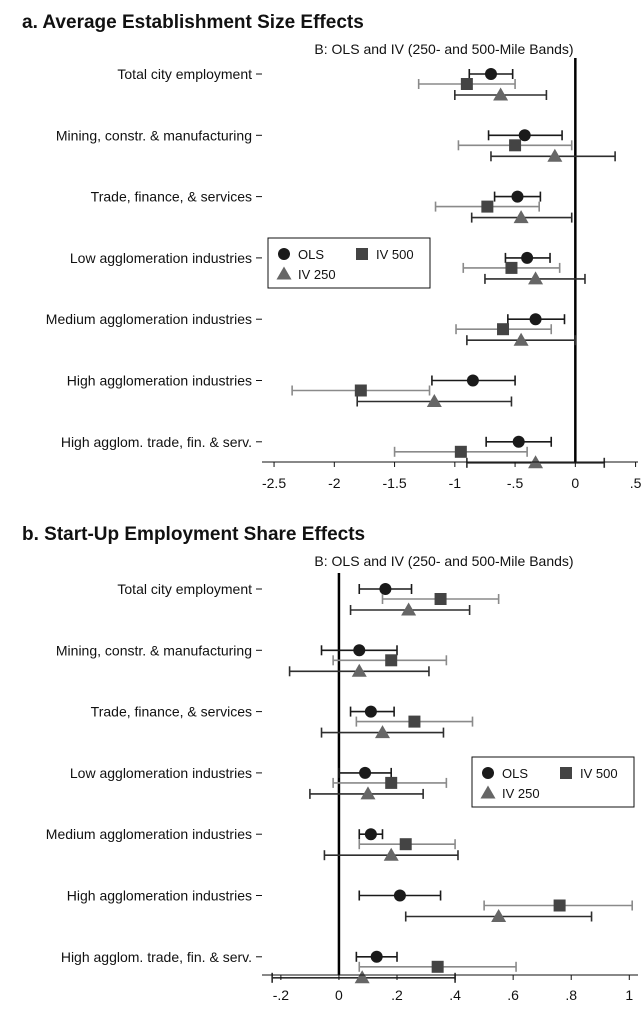  I want to click on panel-b-subtitle: B: OLS and IV (250- and 500-Mile Bands), so click(443, 561).